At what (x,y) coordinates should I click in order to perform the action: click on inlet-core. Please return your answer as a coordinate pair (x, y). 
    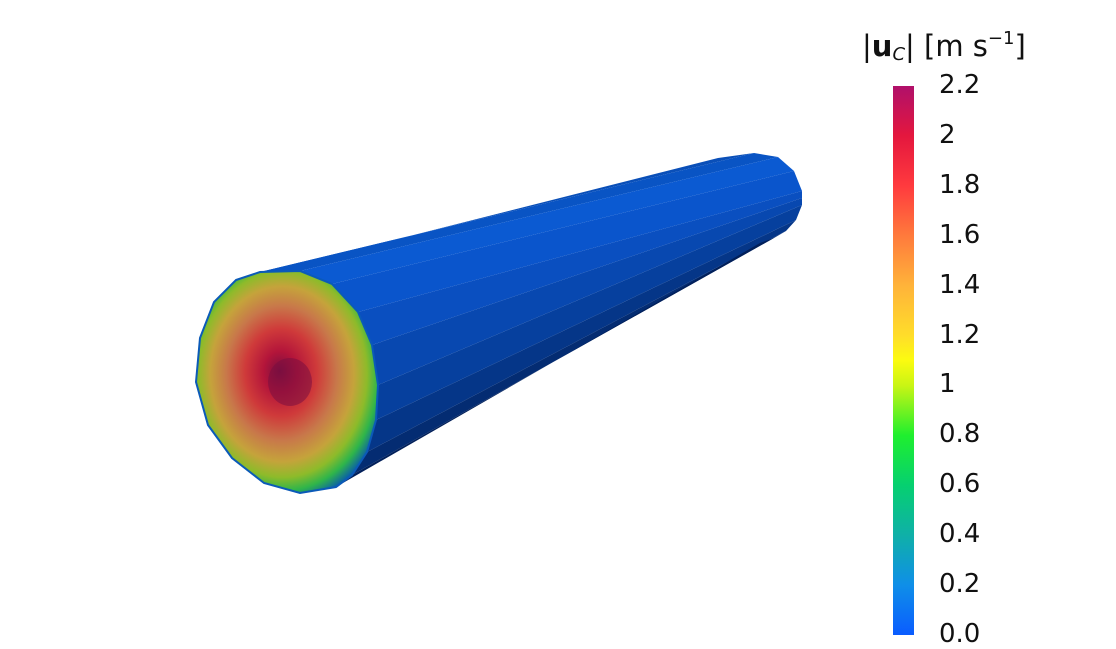
    Looking at the image, I should click on (290, 382).